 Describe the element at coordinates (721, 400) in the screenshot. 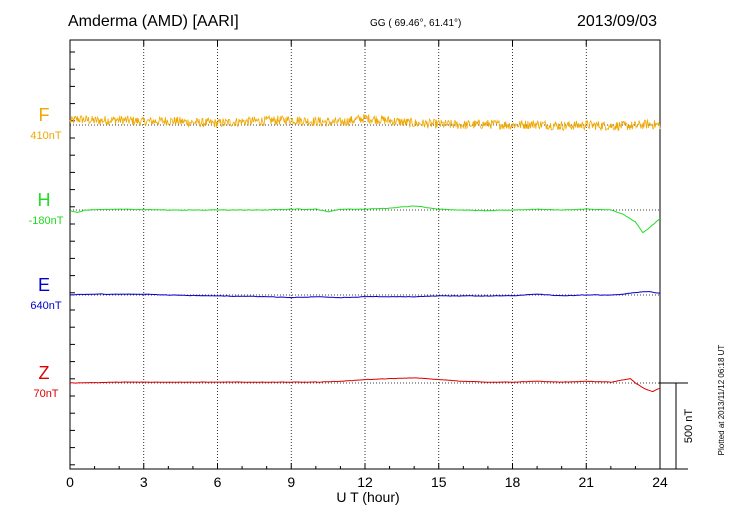

I see `plotted-timestamp: Plotted at 2013/11/12 06:18 UT` at that location.